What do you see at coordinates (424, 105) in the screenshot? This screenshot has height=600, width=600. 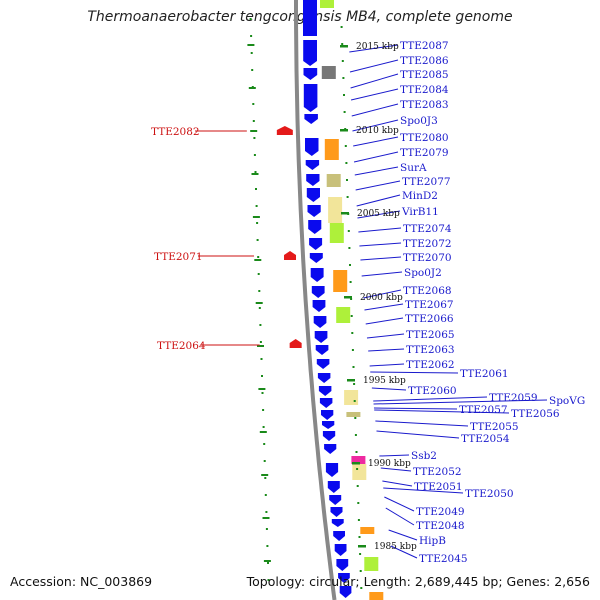 I see `gene-label-minus: TTE2083` at bounding box center [424, 105].